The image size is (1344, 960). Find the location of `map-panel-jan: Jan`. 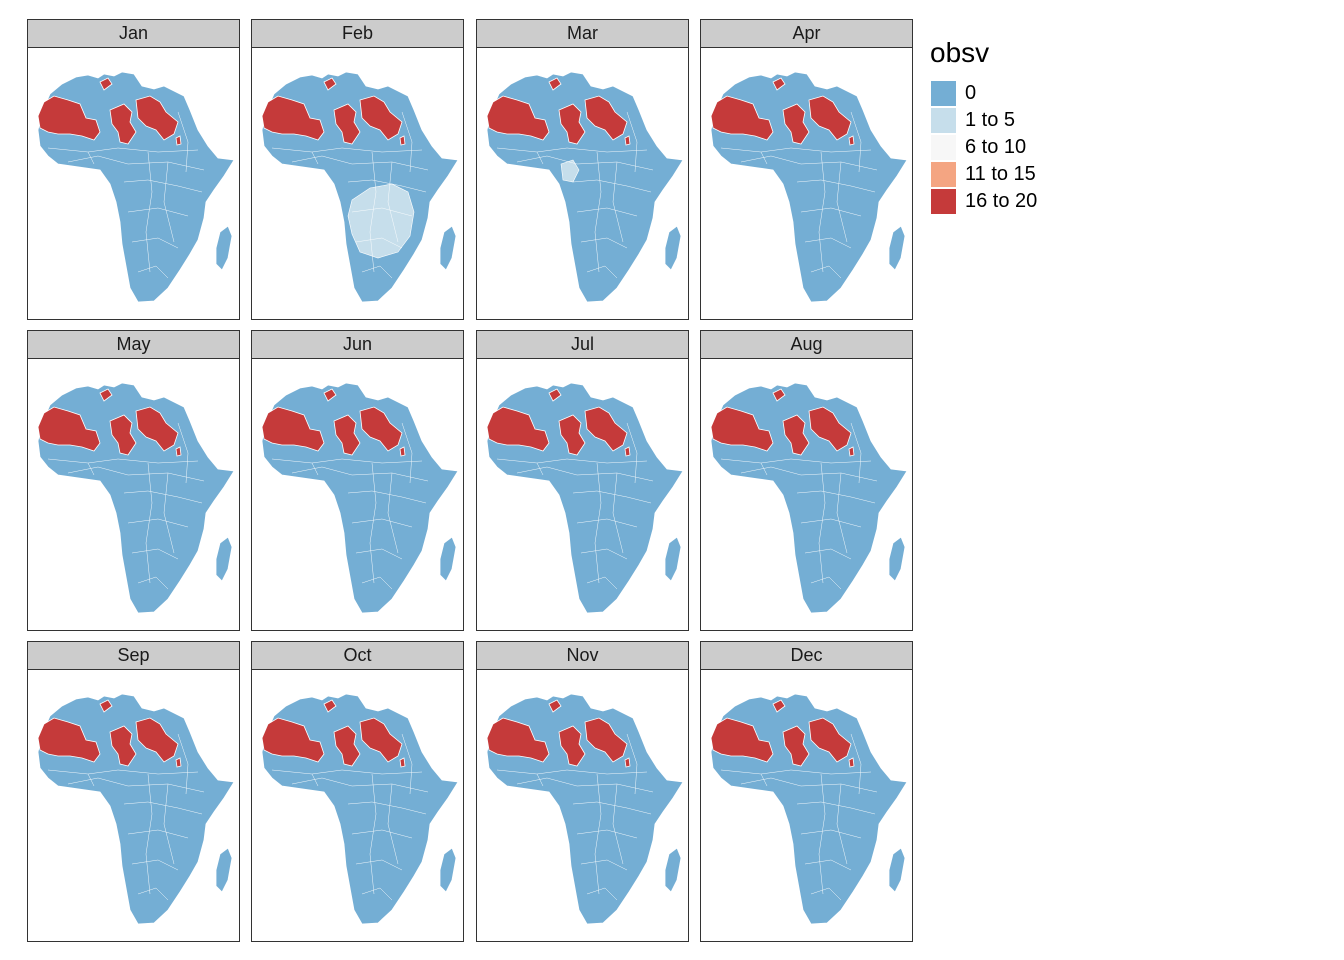

map-panel-jan: Jan is located at coordinates (133, 169).